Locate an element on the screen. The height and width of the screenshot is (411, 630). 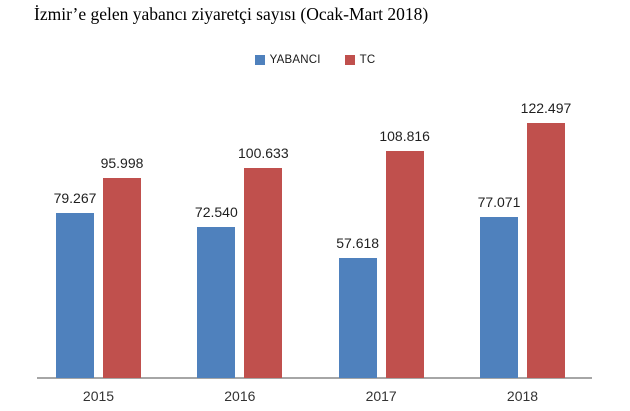
legend-item-tc: TC is located at coordinates (360, 60).